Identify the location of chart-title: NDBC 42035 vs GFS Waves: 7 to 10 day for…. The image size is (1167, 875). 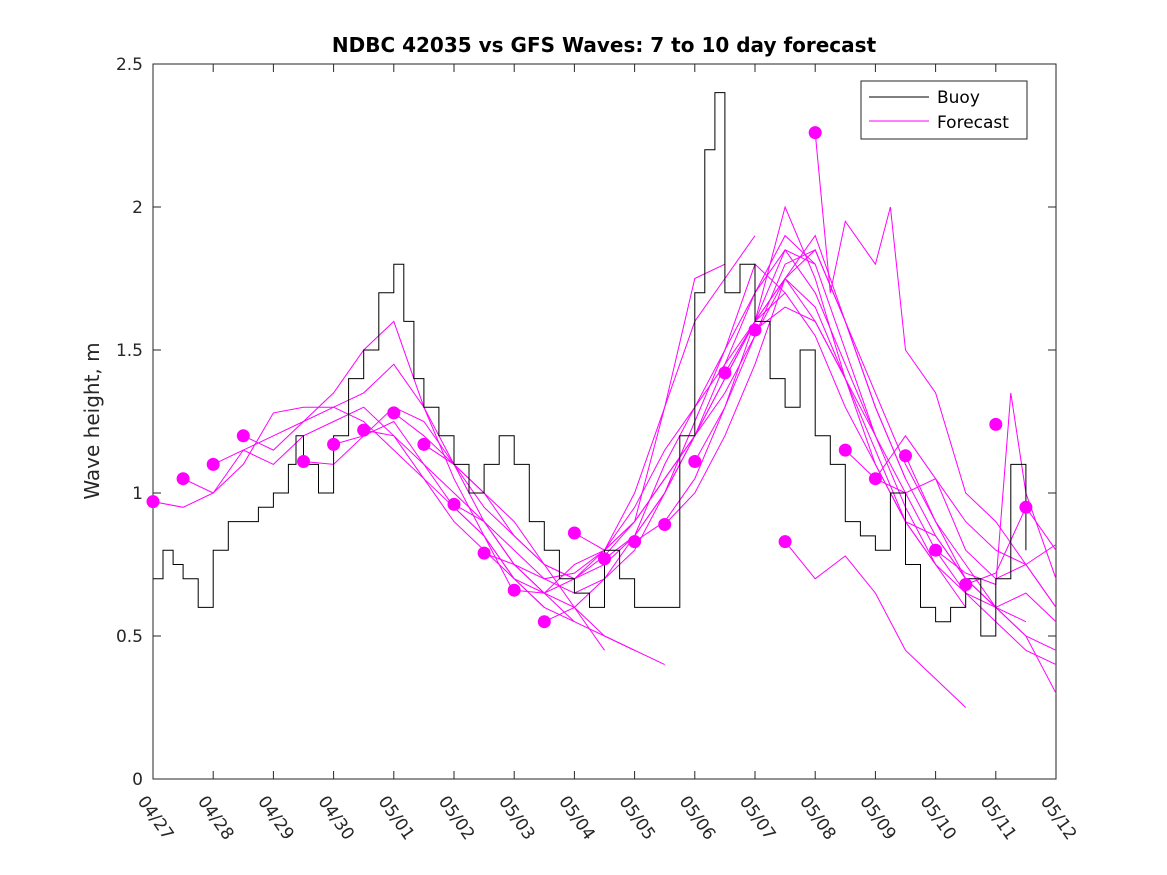
(604, 45).